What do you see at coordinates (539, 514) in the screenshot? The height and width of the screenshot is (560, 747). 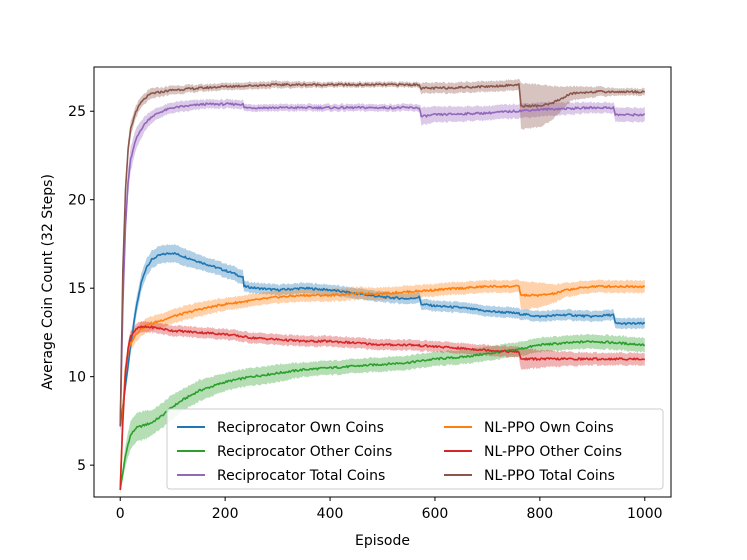 I see `x-tick-label: 800` at bounding box center [539, 514].